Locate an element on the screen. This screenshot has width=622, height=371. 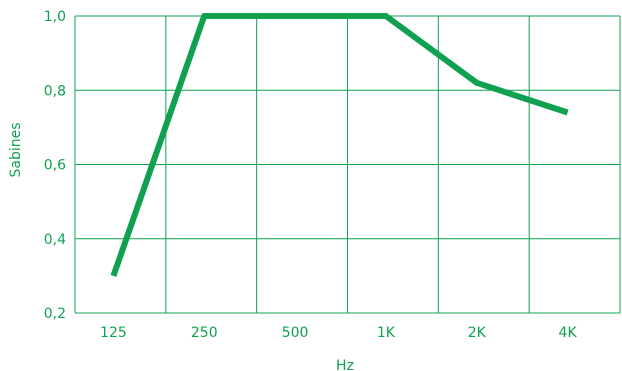
y-axis-ticks: 0,2 0,4 0,6 0,8 1,0 is located at coordinates (55, 165).